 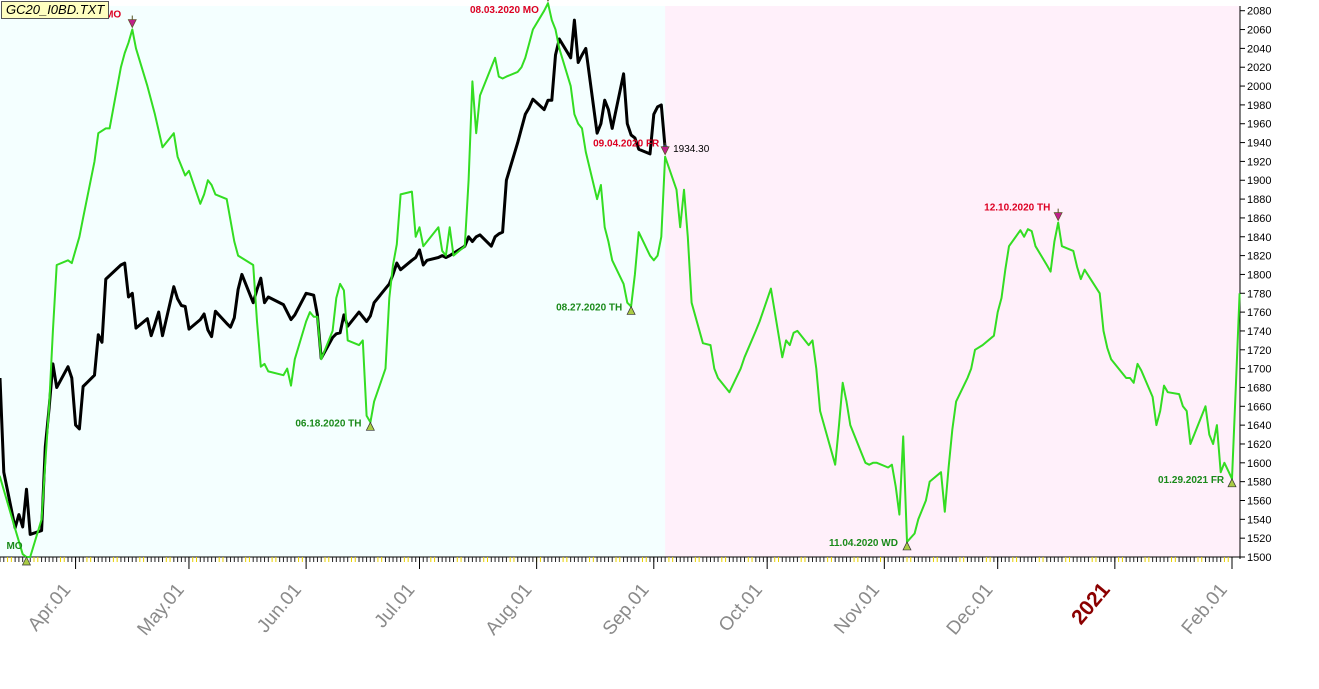 I want to click on y-tick-label: 1520, so click(x=1259, y=539).